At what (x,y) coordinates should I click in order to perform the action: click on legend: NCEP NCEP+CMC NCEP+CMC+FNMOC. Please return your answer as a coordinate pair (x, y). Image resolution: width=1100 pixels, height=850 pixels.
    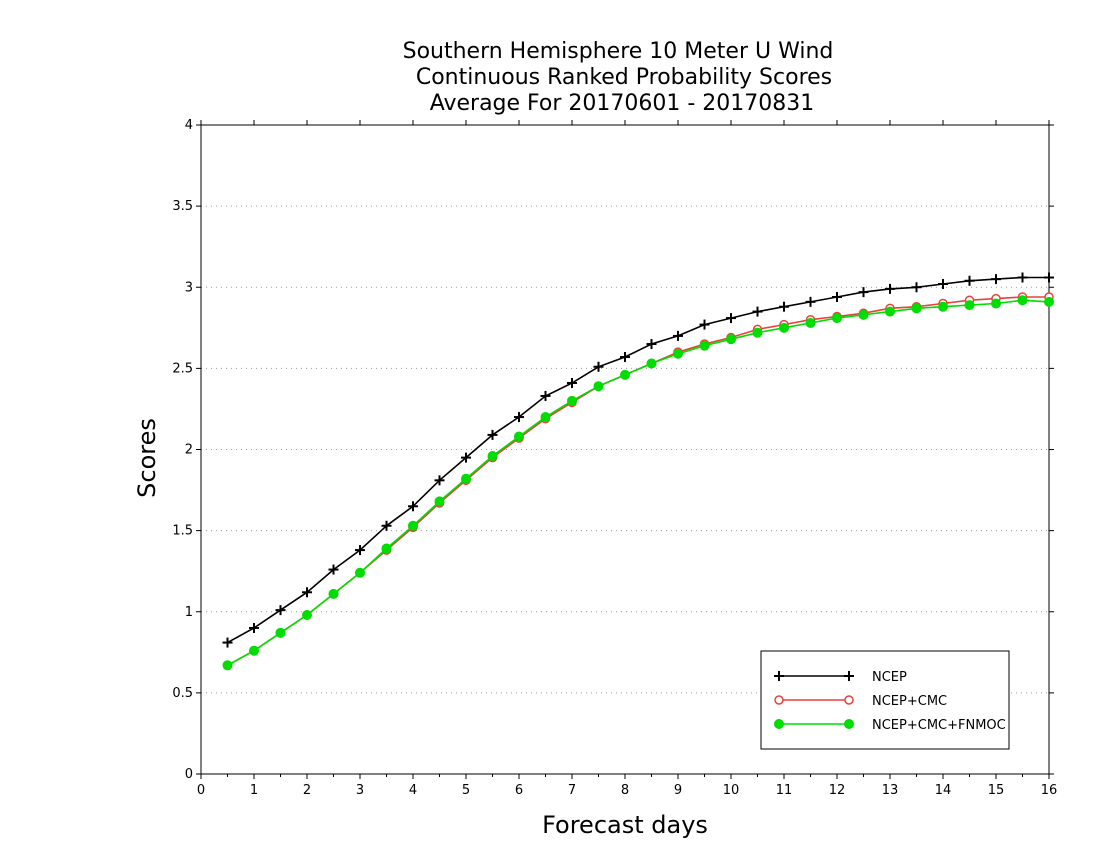
    Looking at the image, I should click on (885, 700).